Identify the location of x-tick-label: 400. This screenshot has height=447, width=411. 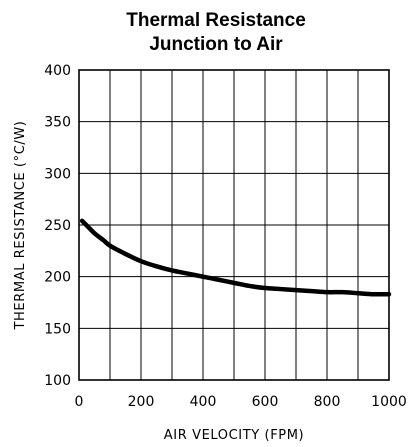
(203, 402).